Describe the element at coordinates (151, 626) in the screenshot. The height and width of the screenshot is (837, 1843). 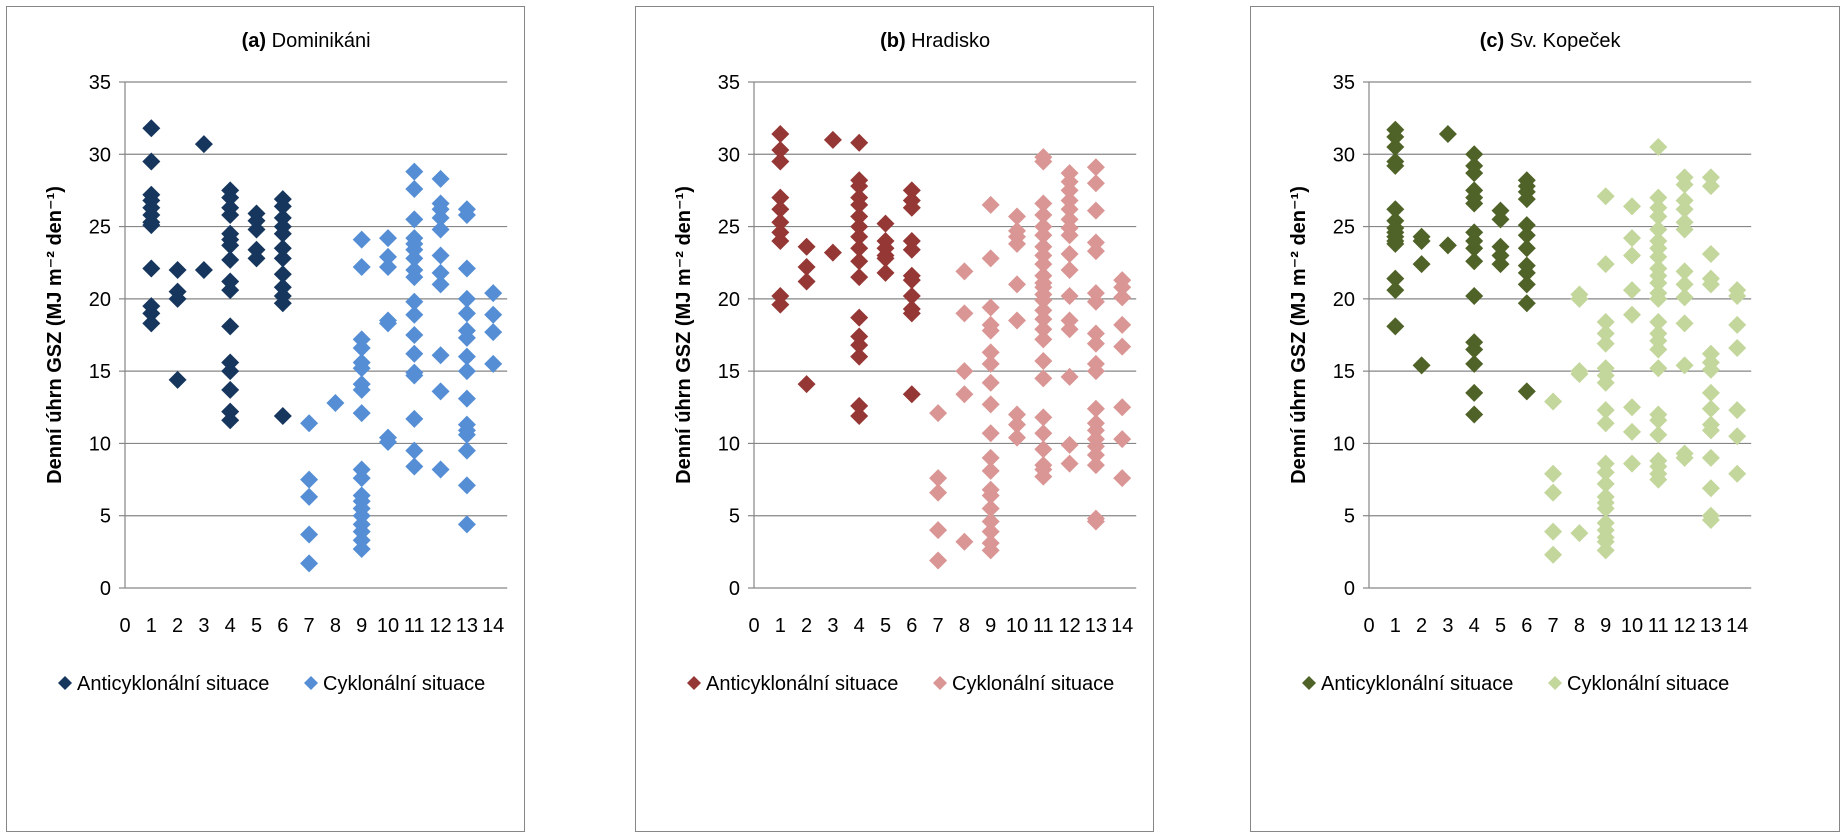
I see `x-tick-label: 1` at that location.